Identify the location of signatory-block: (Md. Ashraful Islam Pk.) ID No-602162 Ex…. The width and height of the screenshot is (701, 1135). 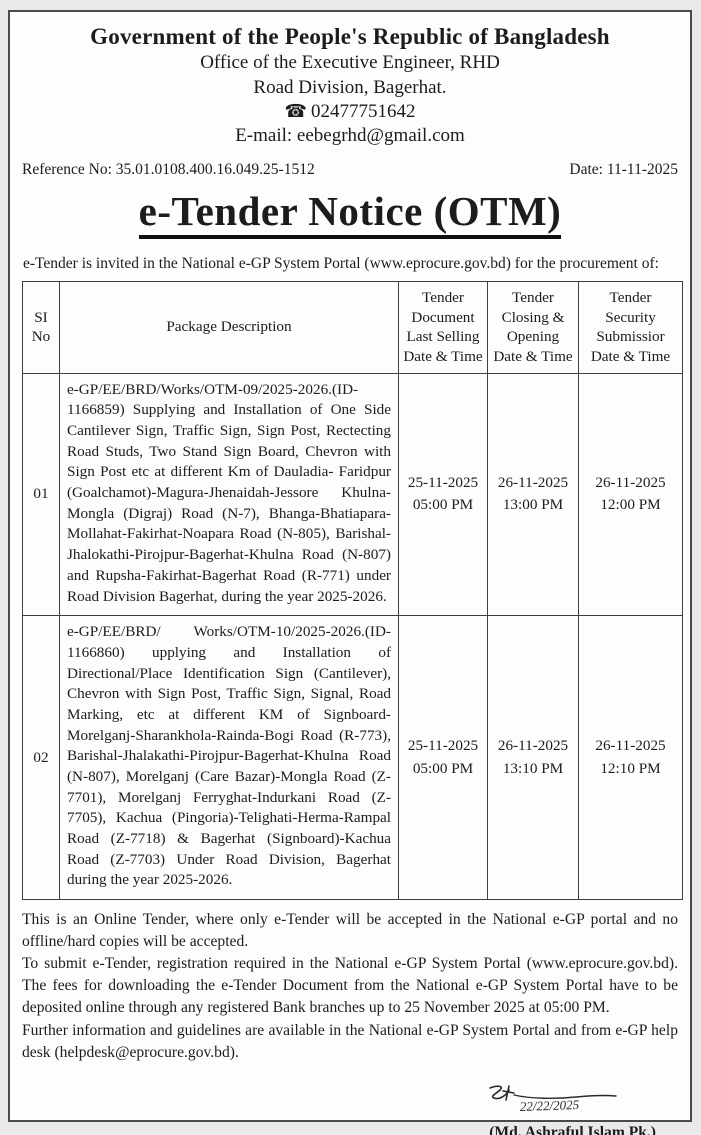
(572, 1128).